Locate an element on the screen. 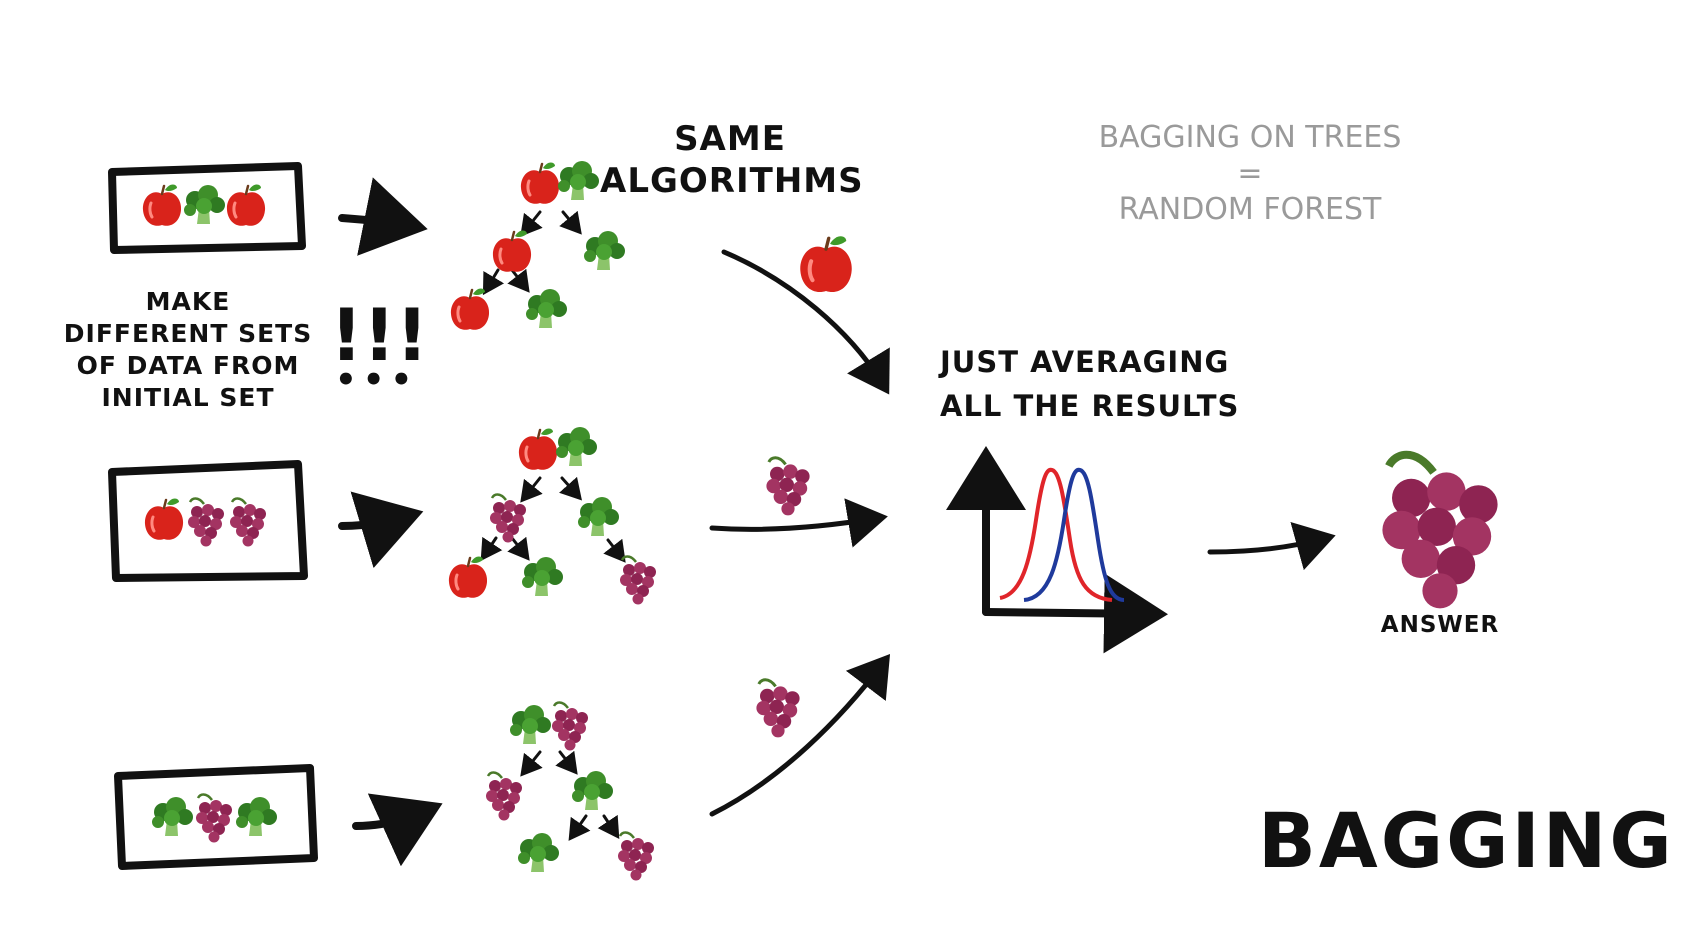 The height and width of the screenshot is (946, 1682). dataset-to-tree-arrows is located at coordinates (390, 522).